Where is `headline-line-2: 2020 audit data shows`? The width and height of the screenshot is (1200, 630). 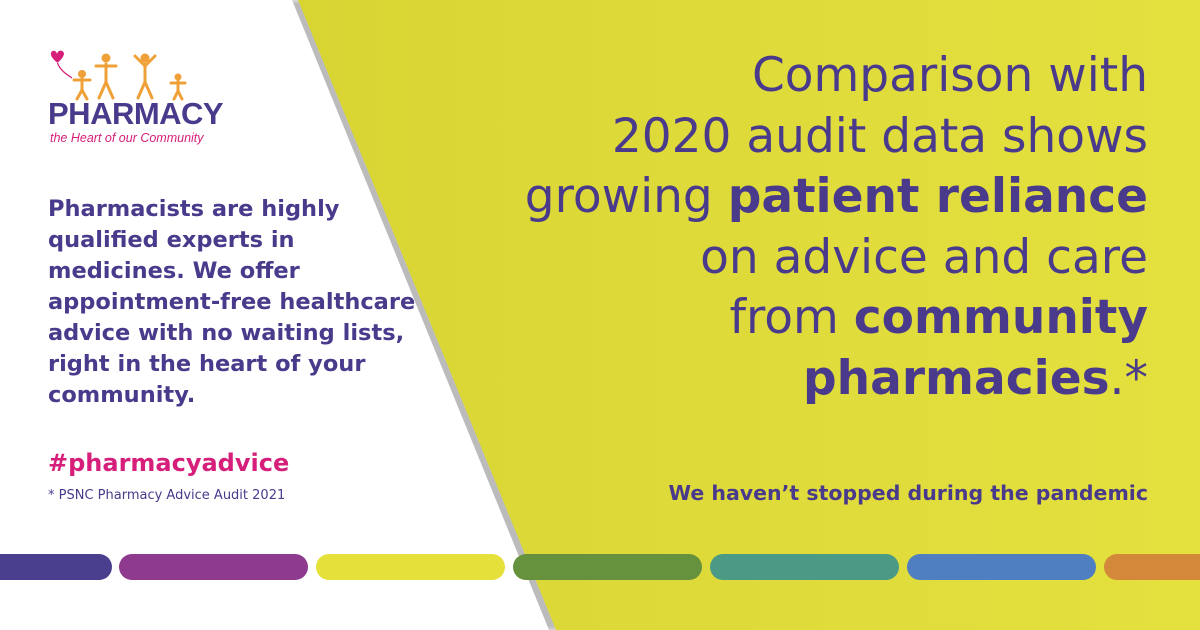
headline-line-2: 2020 audit data shows is located at coordinates (879, 136).